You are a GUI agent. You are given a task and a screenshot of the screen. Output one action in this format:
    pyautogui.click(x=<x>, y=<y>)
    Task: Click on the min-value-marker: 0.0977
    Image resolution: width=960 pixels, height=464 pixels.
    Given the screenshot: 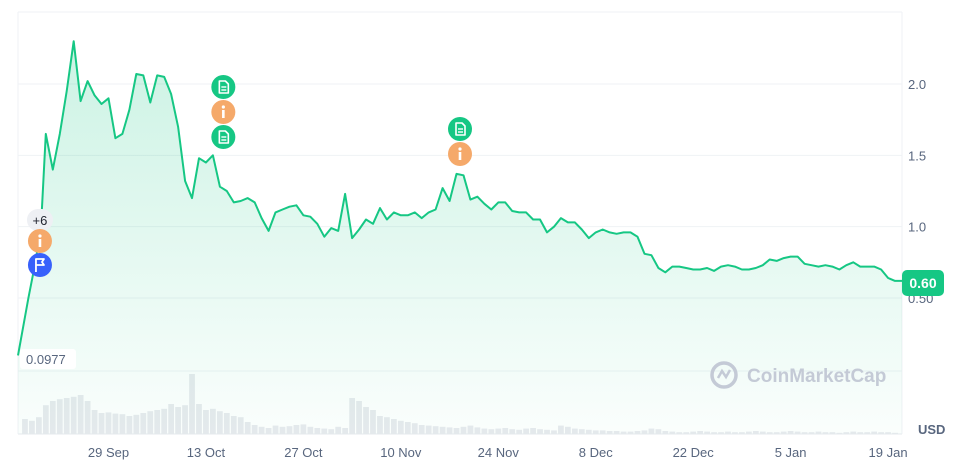 What is the action you would take?
    pyautogui.click(x=48, y=359)
    